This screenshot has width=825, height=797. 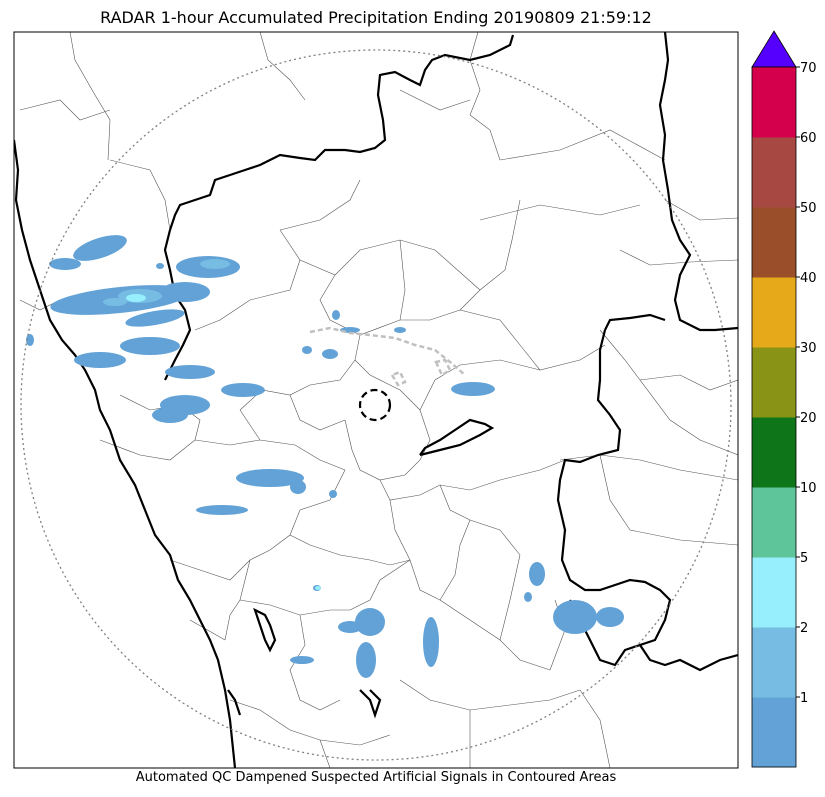 I want to click on radar-site-marker, so click(x=375, y=405).